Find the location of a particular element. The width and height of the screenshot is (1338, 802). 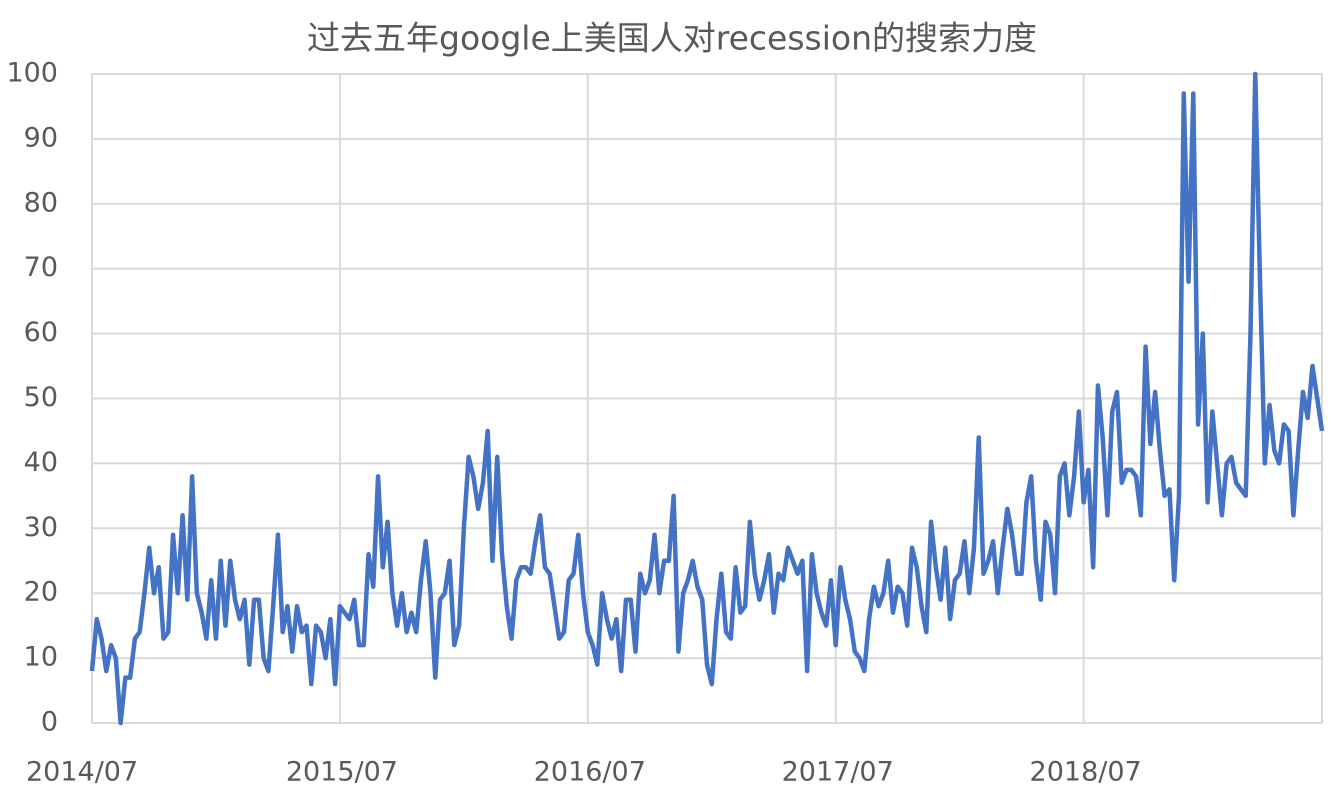

x-tick-label: 2016/07 is located at coordinates (590, 772).